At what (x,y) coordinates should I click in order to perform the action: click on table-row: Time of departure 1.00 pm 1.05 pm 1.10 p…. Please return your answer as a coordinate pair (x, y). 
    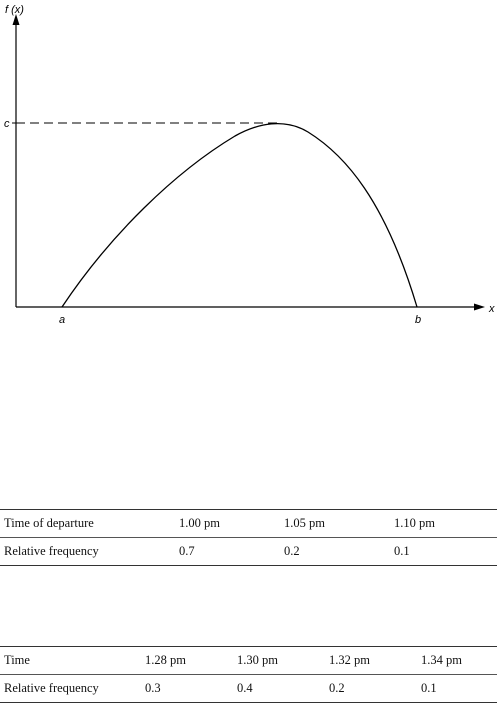
    Looking at the image, I should click on (248, 523).